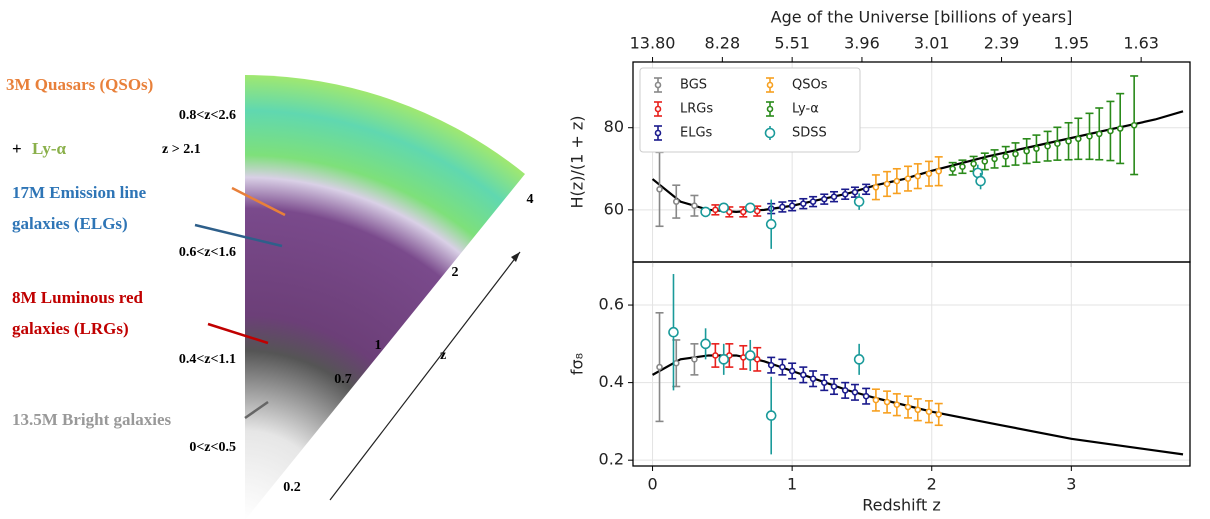 Image resolution: width=1210 pixels, height=519 pixels. I want to click on x2-tick-label: 8.28, so click(723, 43).